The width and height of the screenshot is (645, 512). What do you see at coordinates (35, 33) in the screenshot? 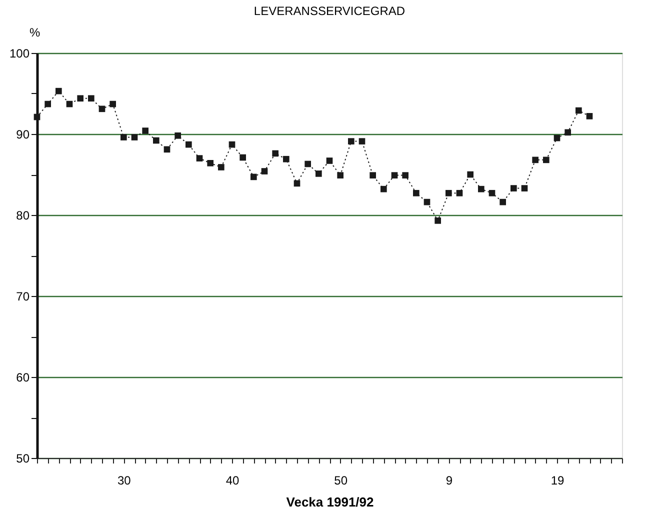
I see `y-axis-title: %` at bounding box center [35, 33].